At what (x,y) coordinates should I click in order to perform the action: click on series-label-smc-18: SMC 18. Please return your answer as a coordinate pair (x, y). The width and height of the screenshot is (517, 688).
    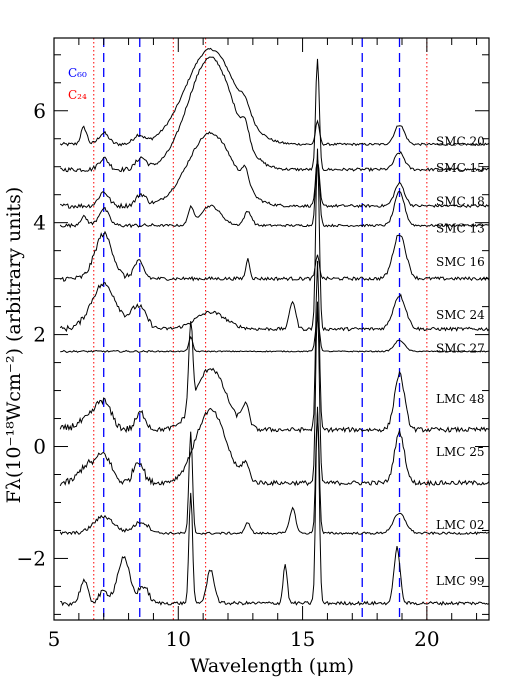
    Looking at the image, I should click on (460, 201).